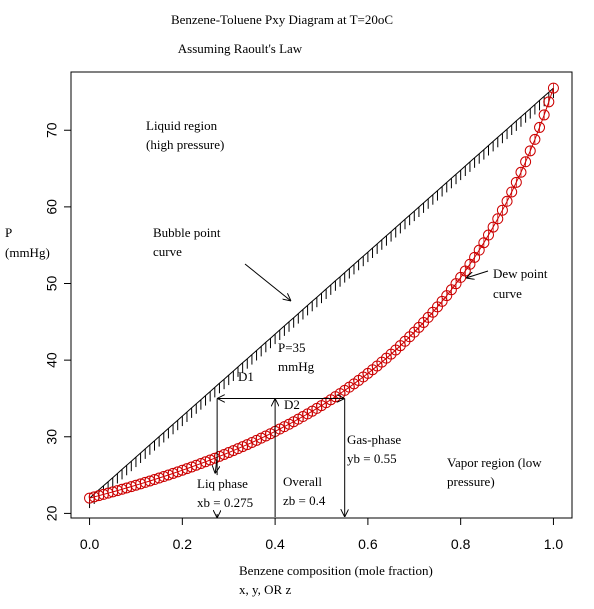 This screenshot has height=609, width=594. Describe the element at coordinates (183, 544) in the screenshot. I see `x-tick-label: 0.2` at that location.